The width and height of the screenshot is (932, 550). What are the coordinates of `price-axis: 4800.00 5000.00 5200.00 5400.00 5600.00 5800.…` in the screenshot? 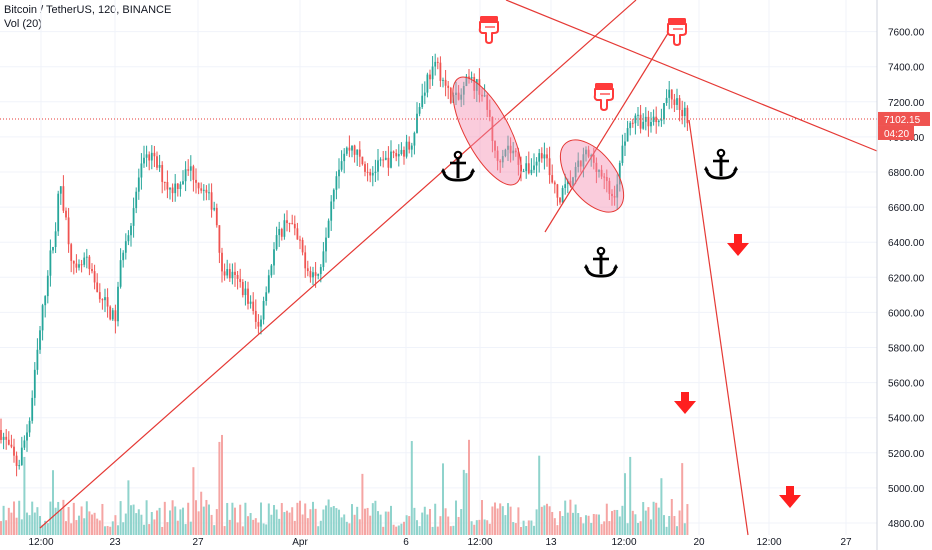 It's located at (903, 275).